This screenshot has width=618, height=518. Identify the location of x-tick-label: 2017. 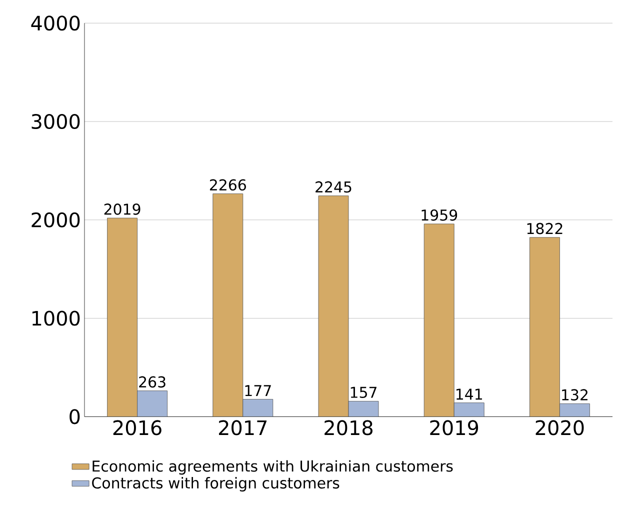
(242, 428).